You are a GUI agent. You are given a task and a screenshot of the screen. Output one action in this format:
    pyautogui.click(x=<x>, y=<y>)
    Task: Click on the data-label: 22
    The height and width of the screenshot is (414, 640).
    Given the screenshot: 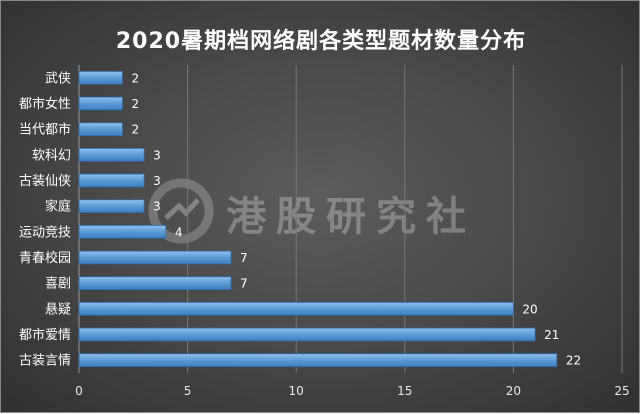 What is the action you would take?
    pyautogui.click(x=573, y=361)
    